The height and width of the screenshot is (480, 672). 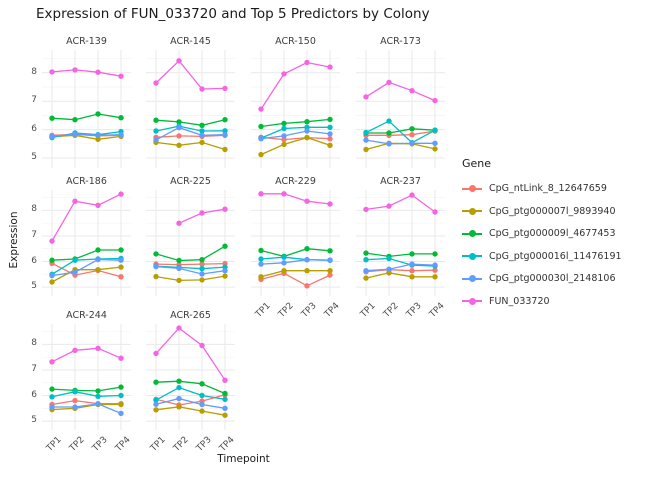 I want to click on facet-label-ACR-244: ACR-244, so click(x=86, y=315).